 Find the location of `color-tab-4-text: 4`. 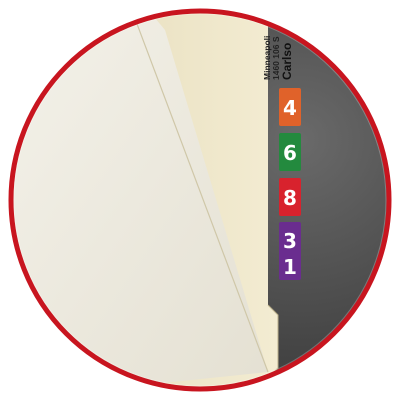

color-tab-4-text: 4 is located at coordinates (290, 108).